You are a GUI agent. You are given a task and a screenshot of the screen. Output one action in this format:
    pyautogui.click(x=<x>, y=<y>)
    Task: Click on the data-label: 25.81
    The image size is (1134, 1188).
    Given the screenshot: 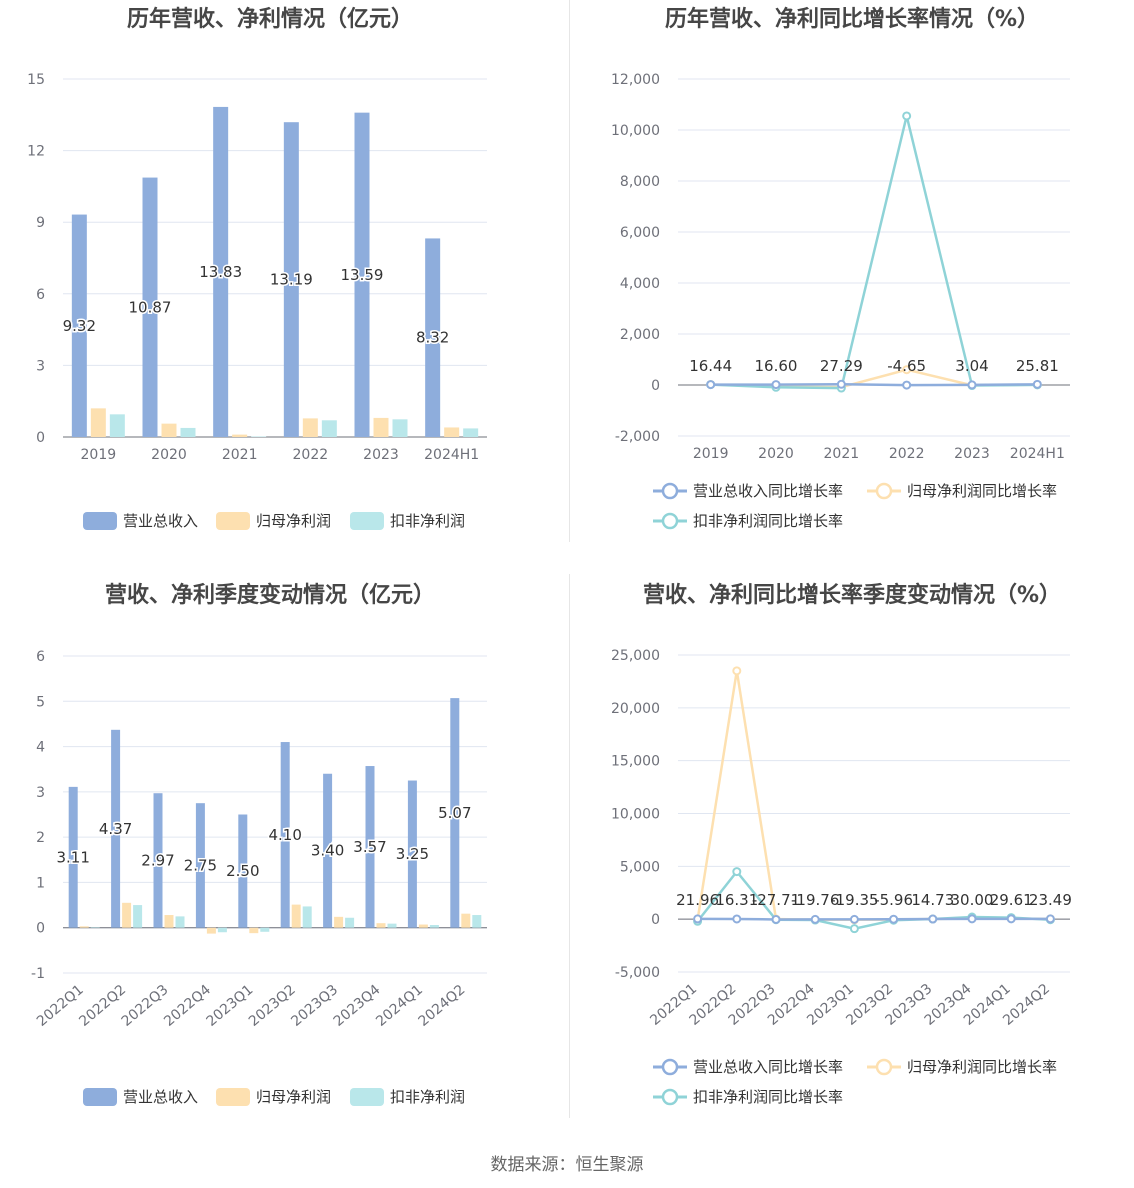 What is the action you would take?
    pyautogui.click(x=1037, y=366)
    